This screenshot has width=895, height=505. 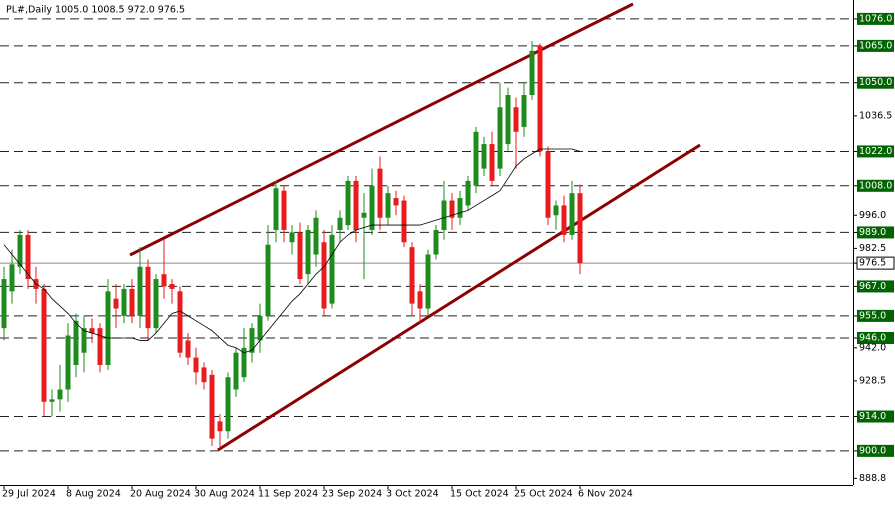 I want to click on y-tick-label: 967.0, so click(x=872, y=286).